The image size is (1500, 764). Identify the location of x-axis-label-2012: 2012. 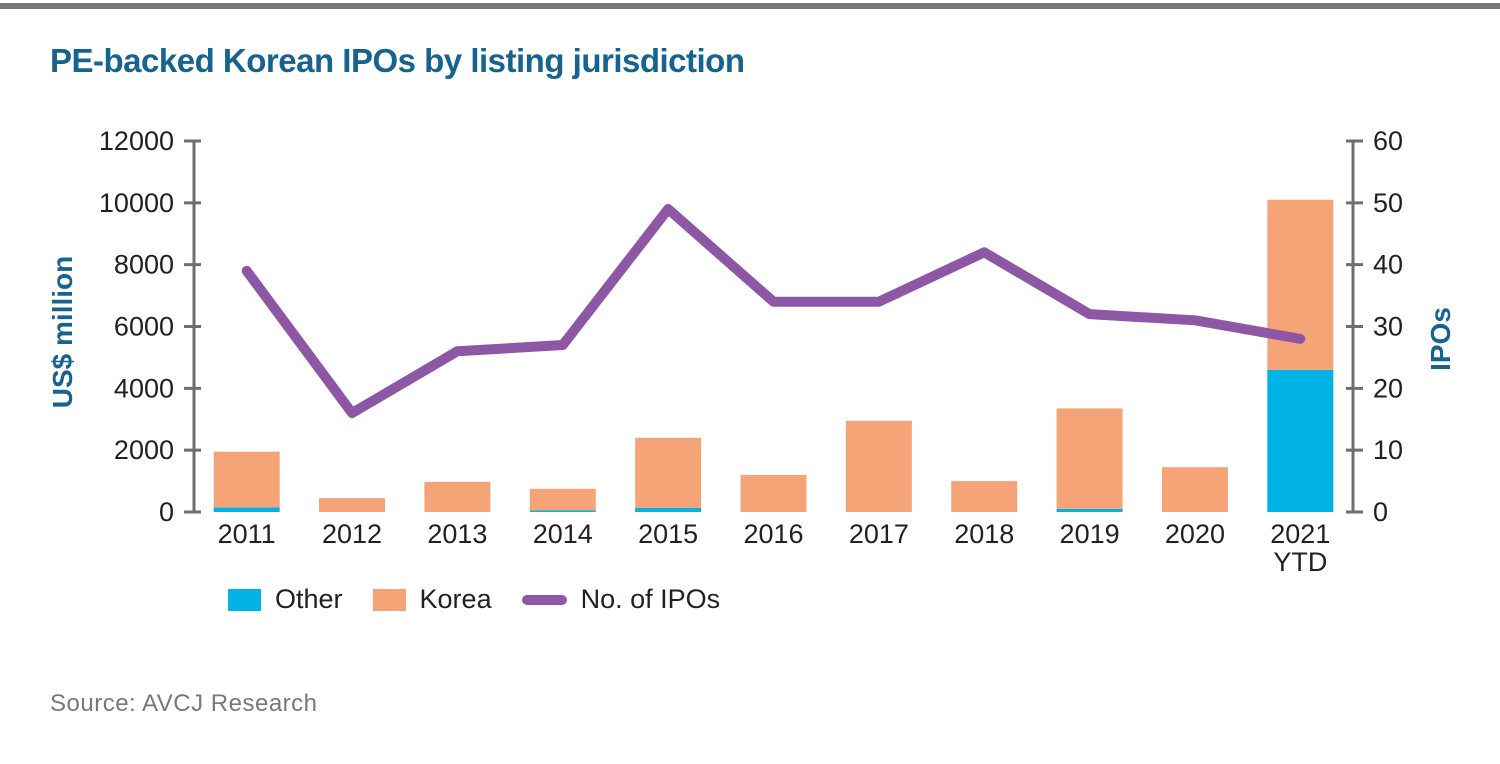
(352, 534).